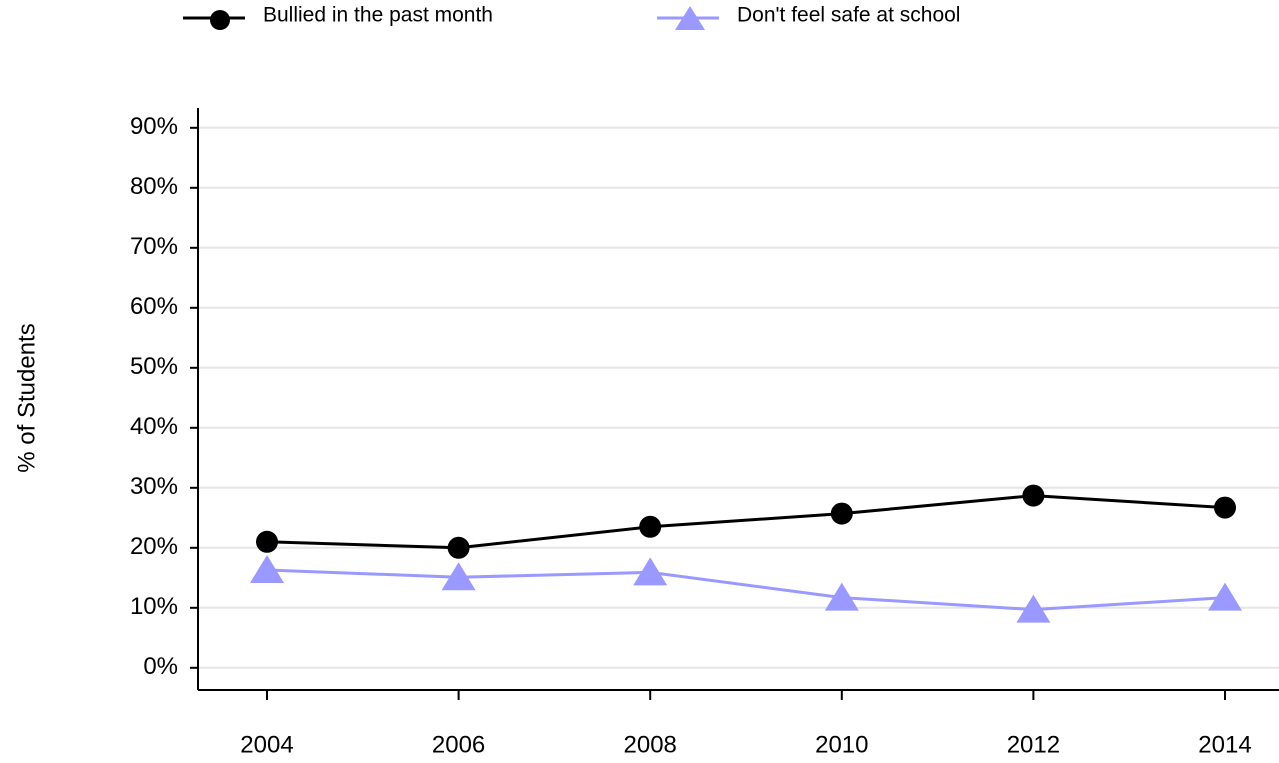 This screenshot has width=1279, height=763. Describe the element at coordinates (1224, 744) in the screenshot. I see `x-tick-label: 2014` at that location.